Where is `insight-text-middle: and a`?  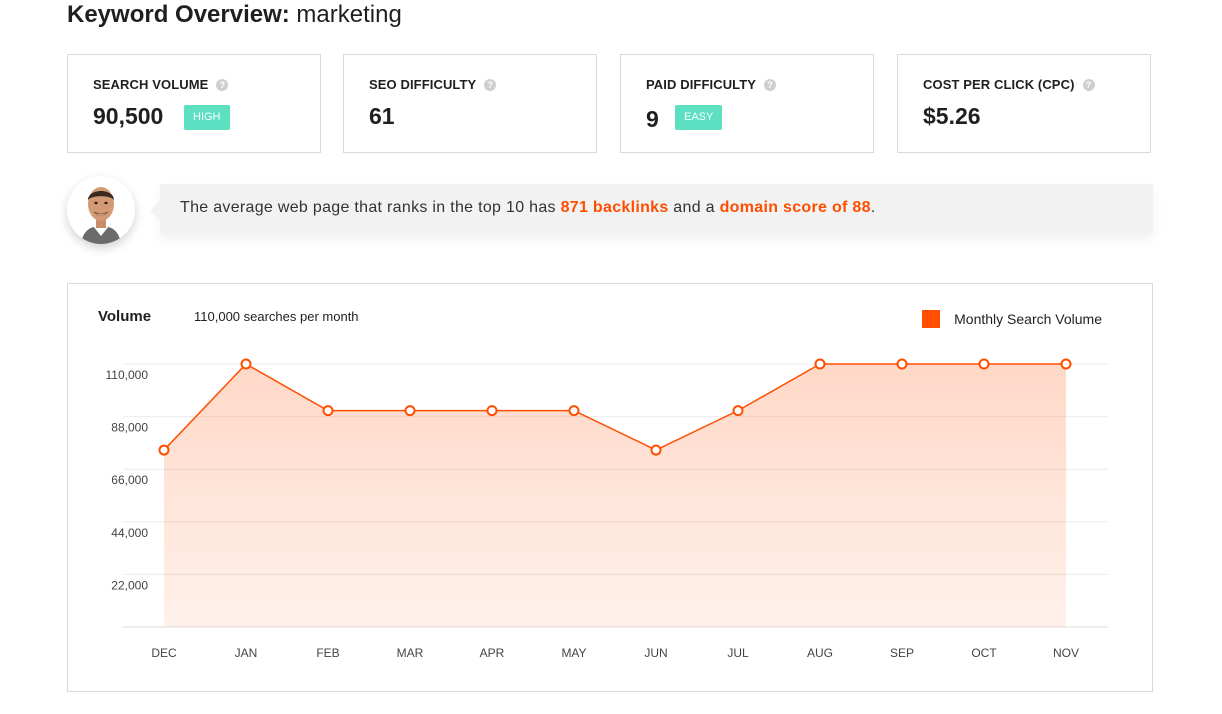 insight-text-middle: and a is located at coordinates (694, 207).